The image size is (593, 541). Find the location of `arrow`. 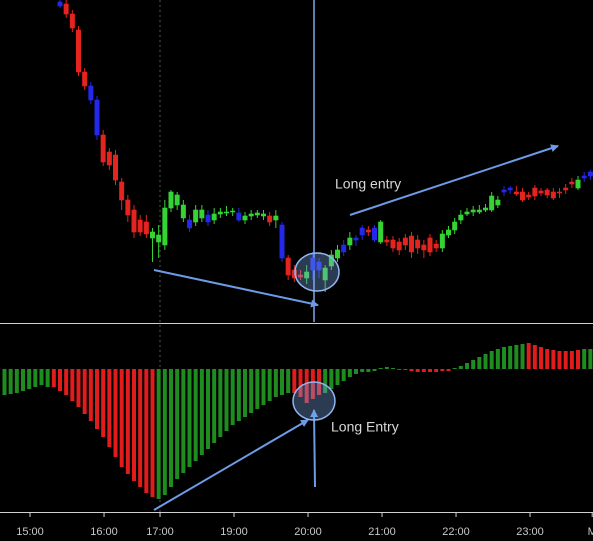

arrow is located at coordinates (454, 180).